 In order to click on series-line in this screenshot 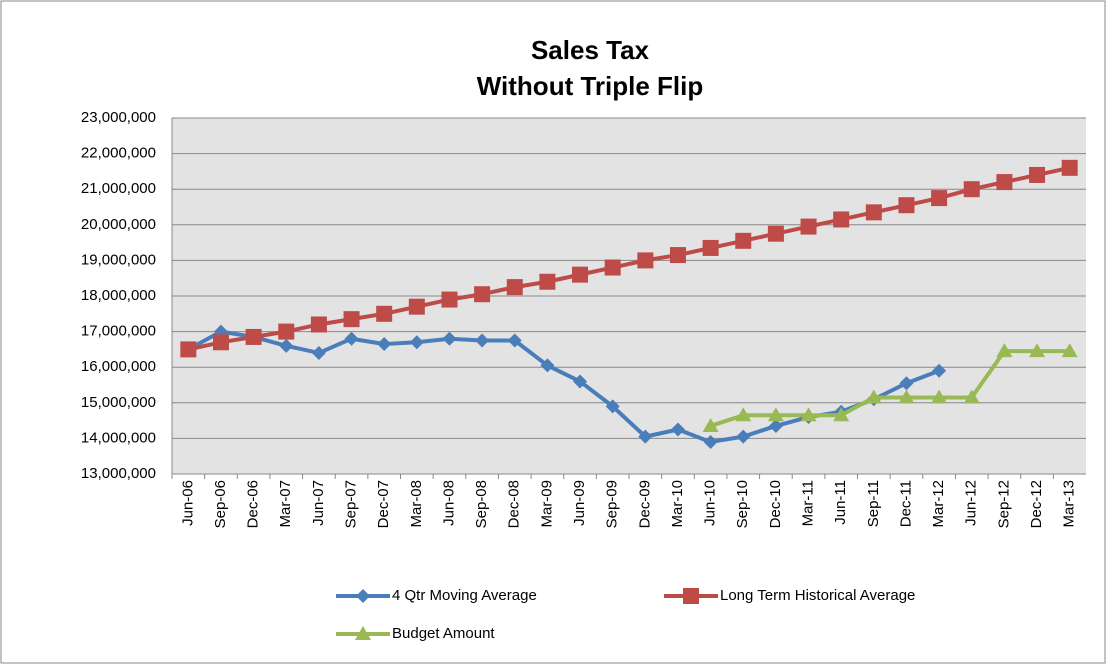, I will do `click(889, 388)`.